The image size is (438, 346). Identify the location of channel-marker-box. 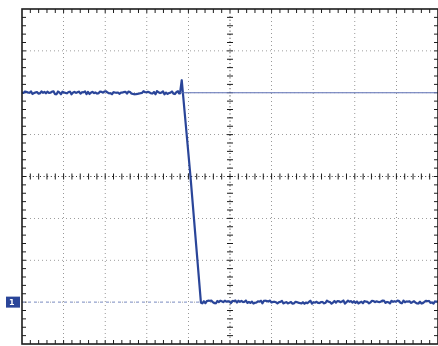
(13, 302).